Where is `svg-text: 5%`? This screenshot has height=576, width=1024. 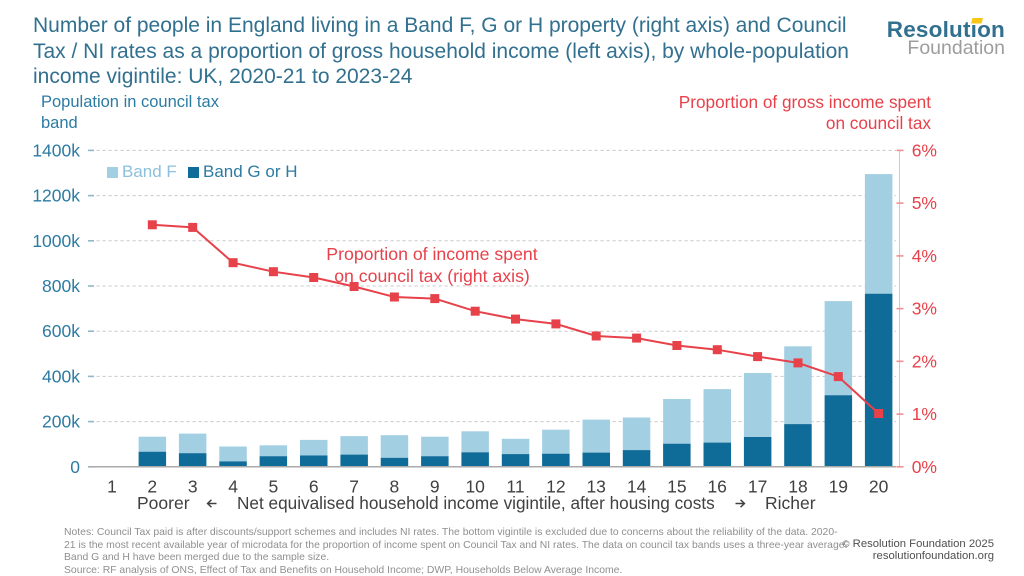 svg-text: 5% is located at coordinates (924, 203).